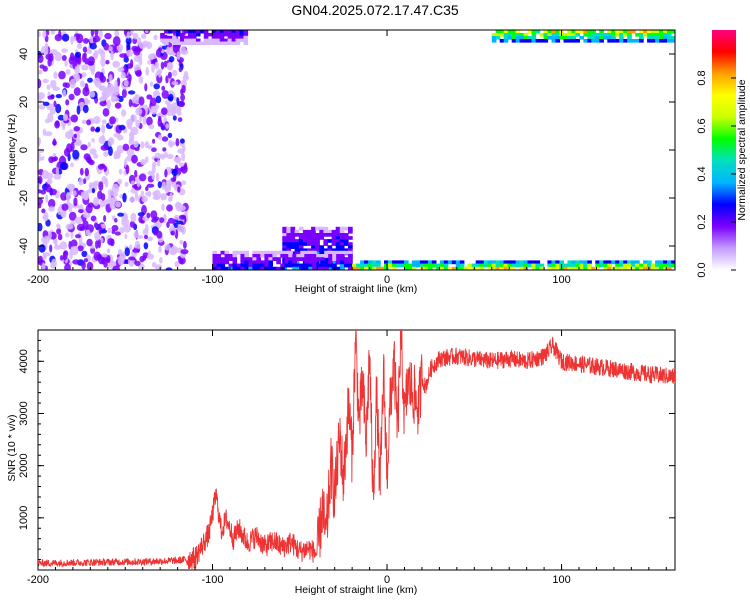 This screenshot has width=750, height=600. What do you see at coordinates (561, 580) in the screenshot?
I see `snr-x-tick-label: 100` at bounding box center [561, 580].